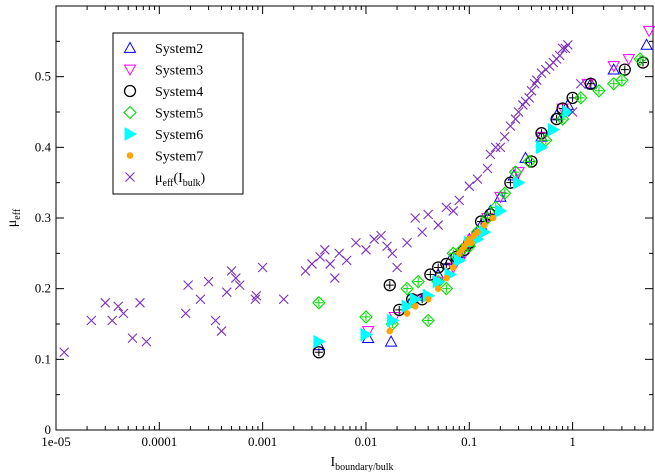 The height and width of the screenshot is (472, 655). I want to click on legend-label-system5: System5, so click(179, 114).